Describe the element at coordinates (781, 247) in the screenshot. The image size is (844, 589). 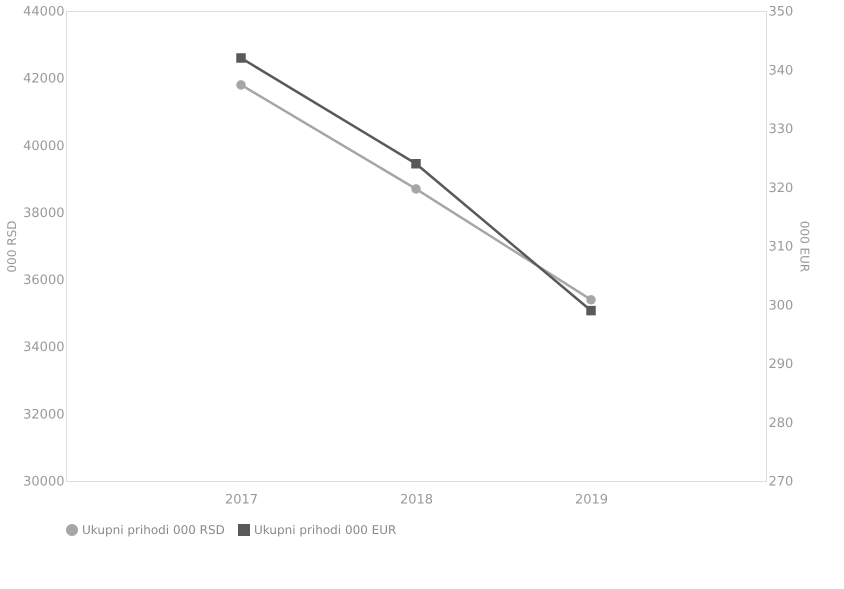
I see `y2-tick-label: 310` at that location.